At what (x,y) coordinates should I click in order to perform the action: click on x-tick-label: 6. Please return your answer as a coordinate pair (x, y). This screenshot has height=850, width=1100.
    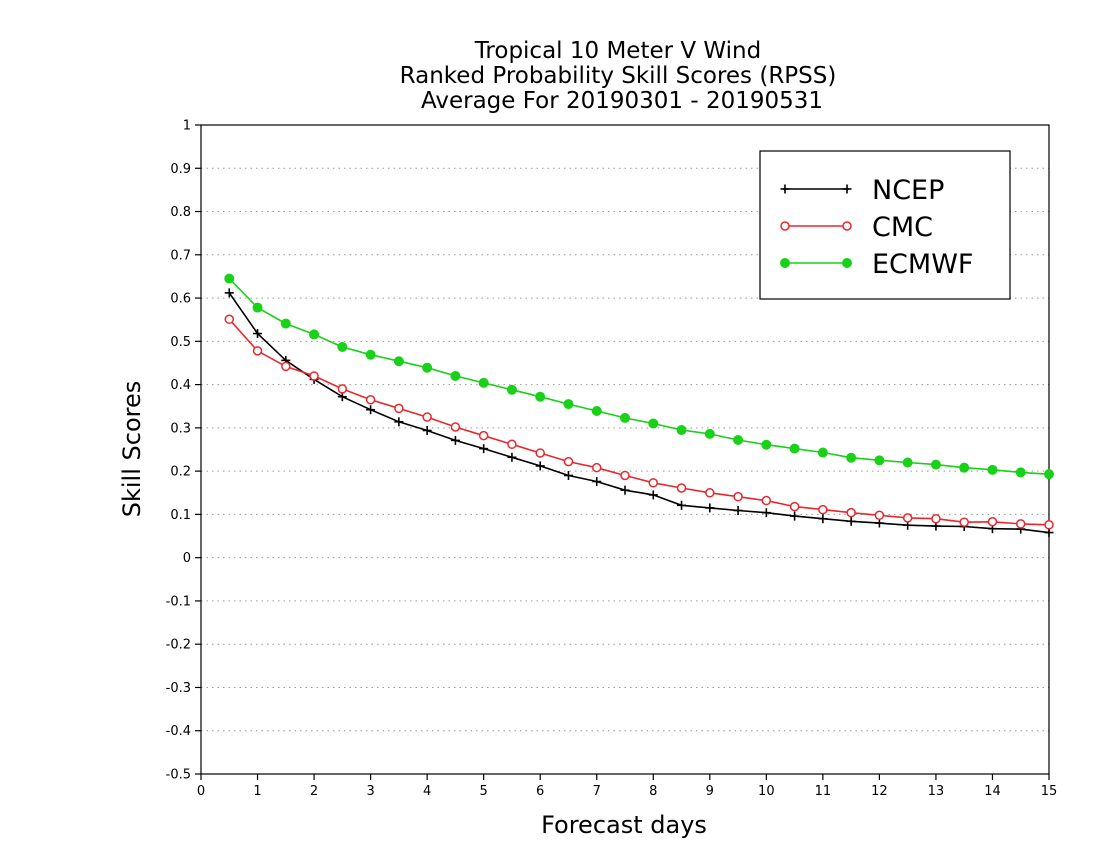
    Looking at the image, I should click on (540, 791).